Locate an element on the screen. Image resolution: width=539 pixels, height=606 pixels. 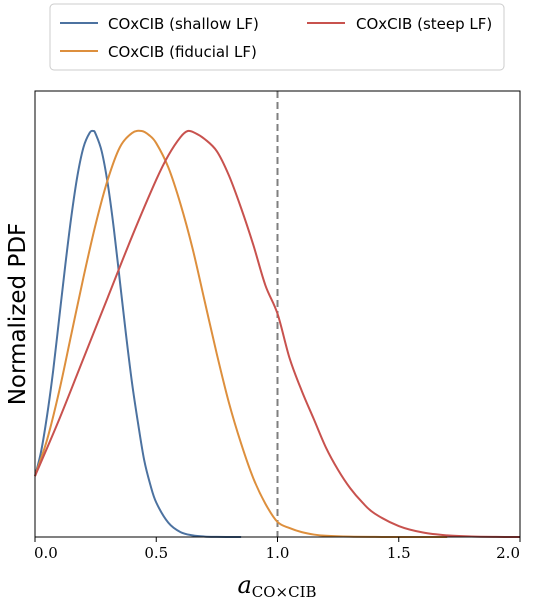
y-axis-label: Normalized PDF is located at coordinates (18, 314).